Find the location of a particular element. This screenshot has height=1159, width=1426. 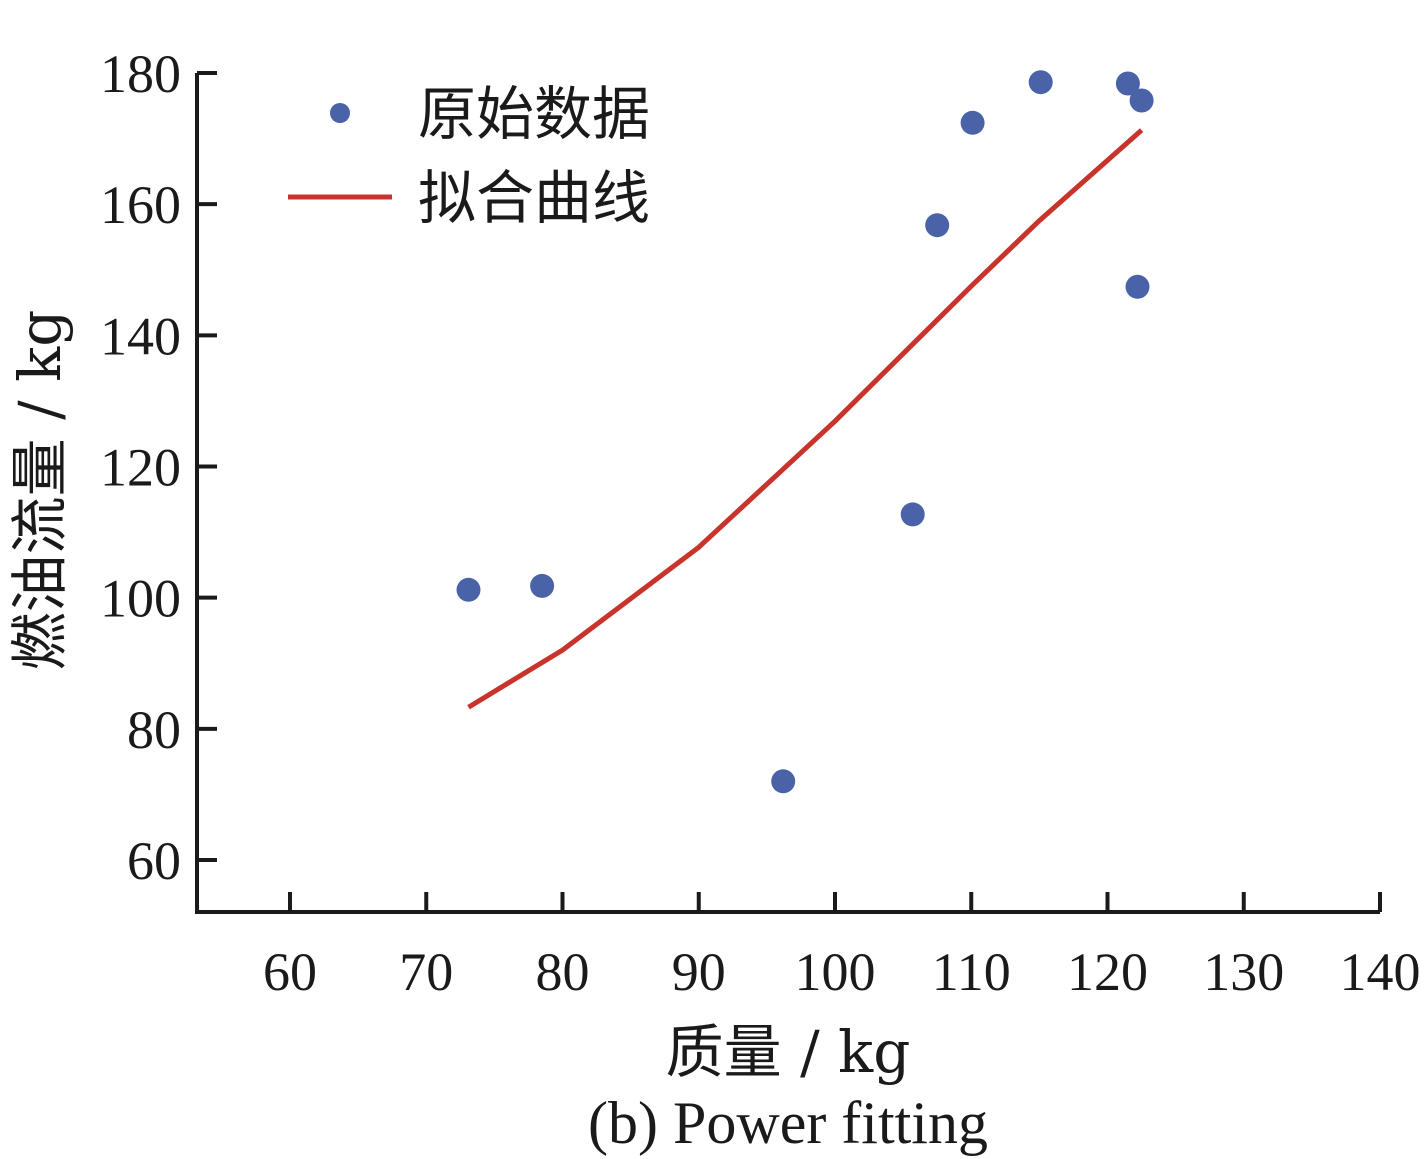

y-tick-label: 80 is located at coordinates (154, 730).